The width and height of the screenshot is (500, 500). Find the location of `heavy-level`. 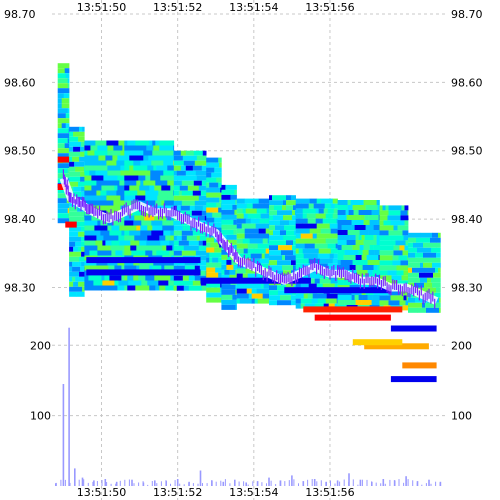

heavy-level is located at coordinates (143, 272).